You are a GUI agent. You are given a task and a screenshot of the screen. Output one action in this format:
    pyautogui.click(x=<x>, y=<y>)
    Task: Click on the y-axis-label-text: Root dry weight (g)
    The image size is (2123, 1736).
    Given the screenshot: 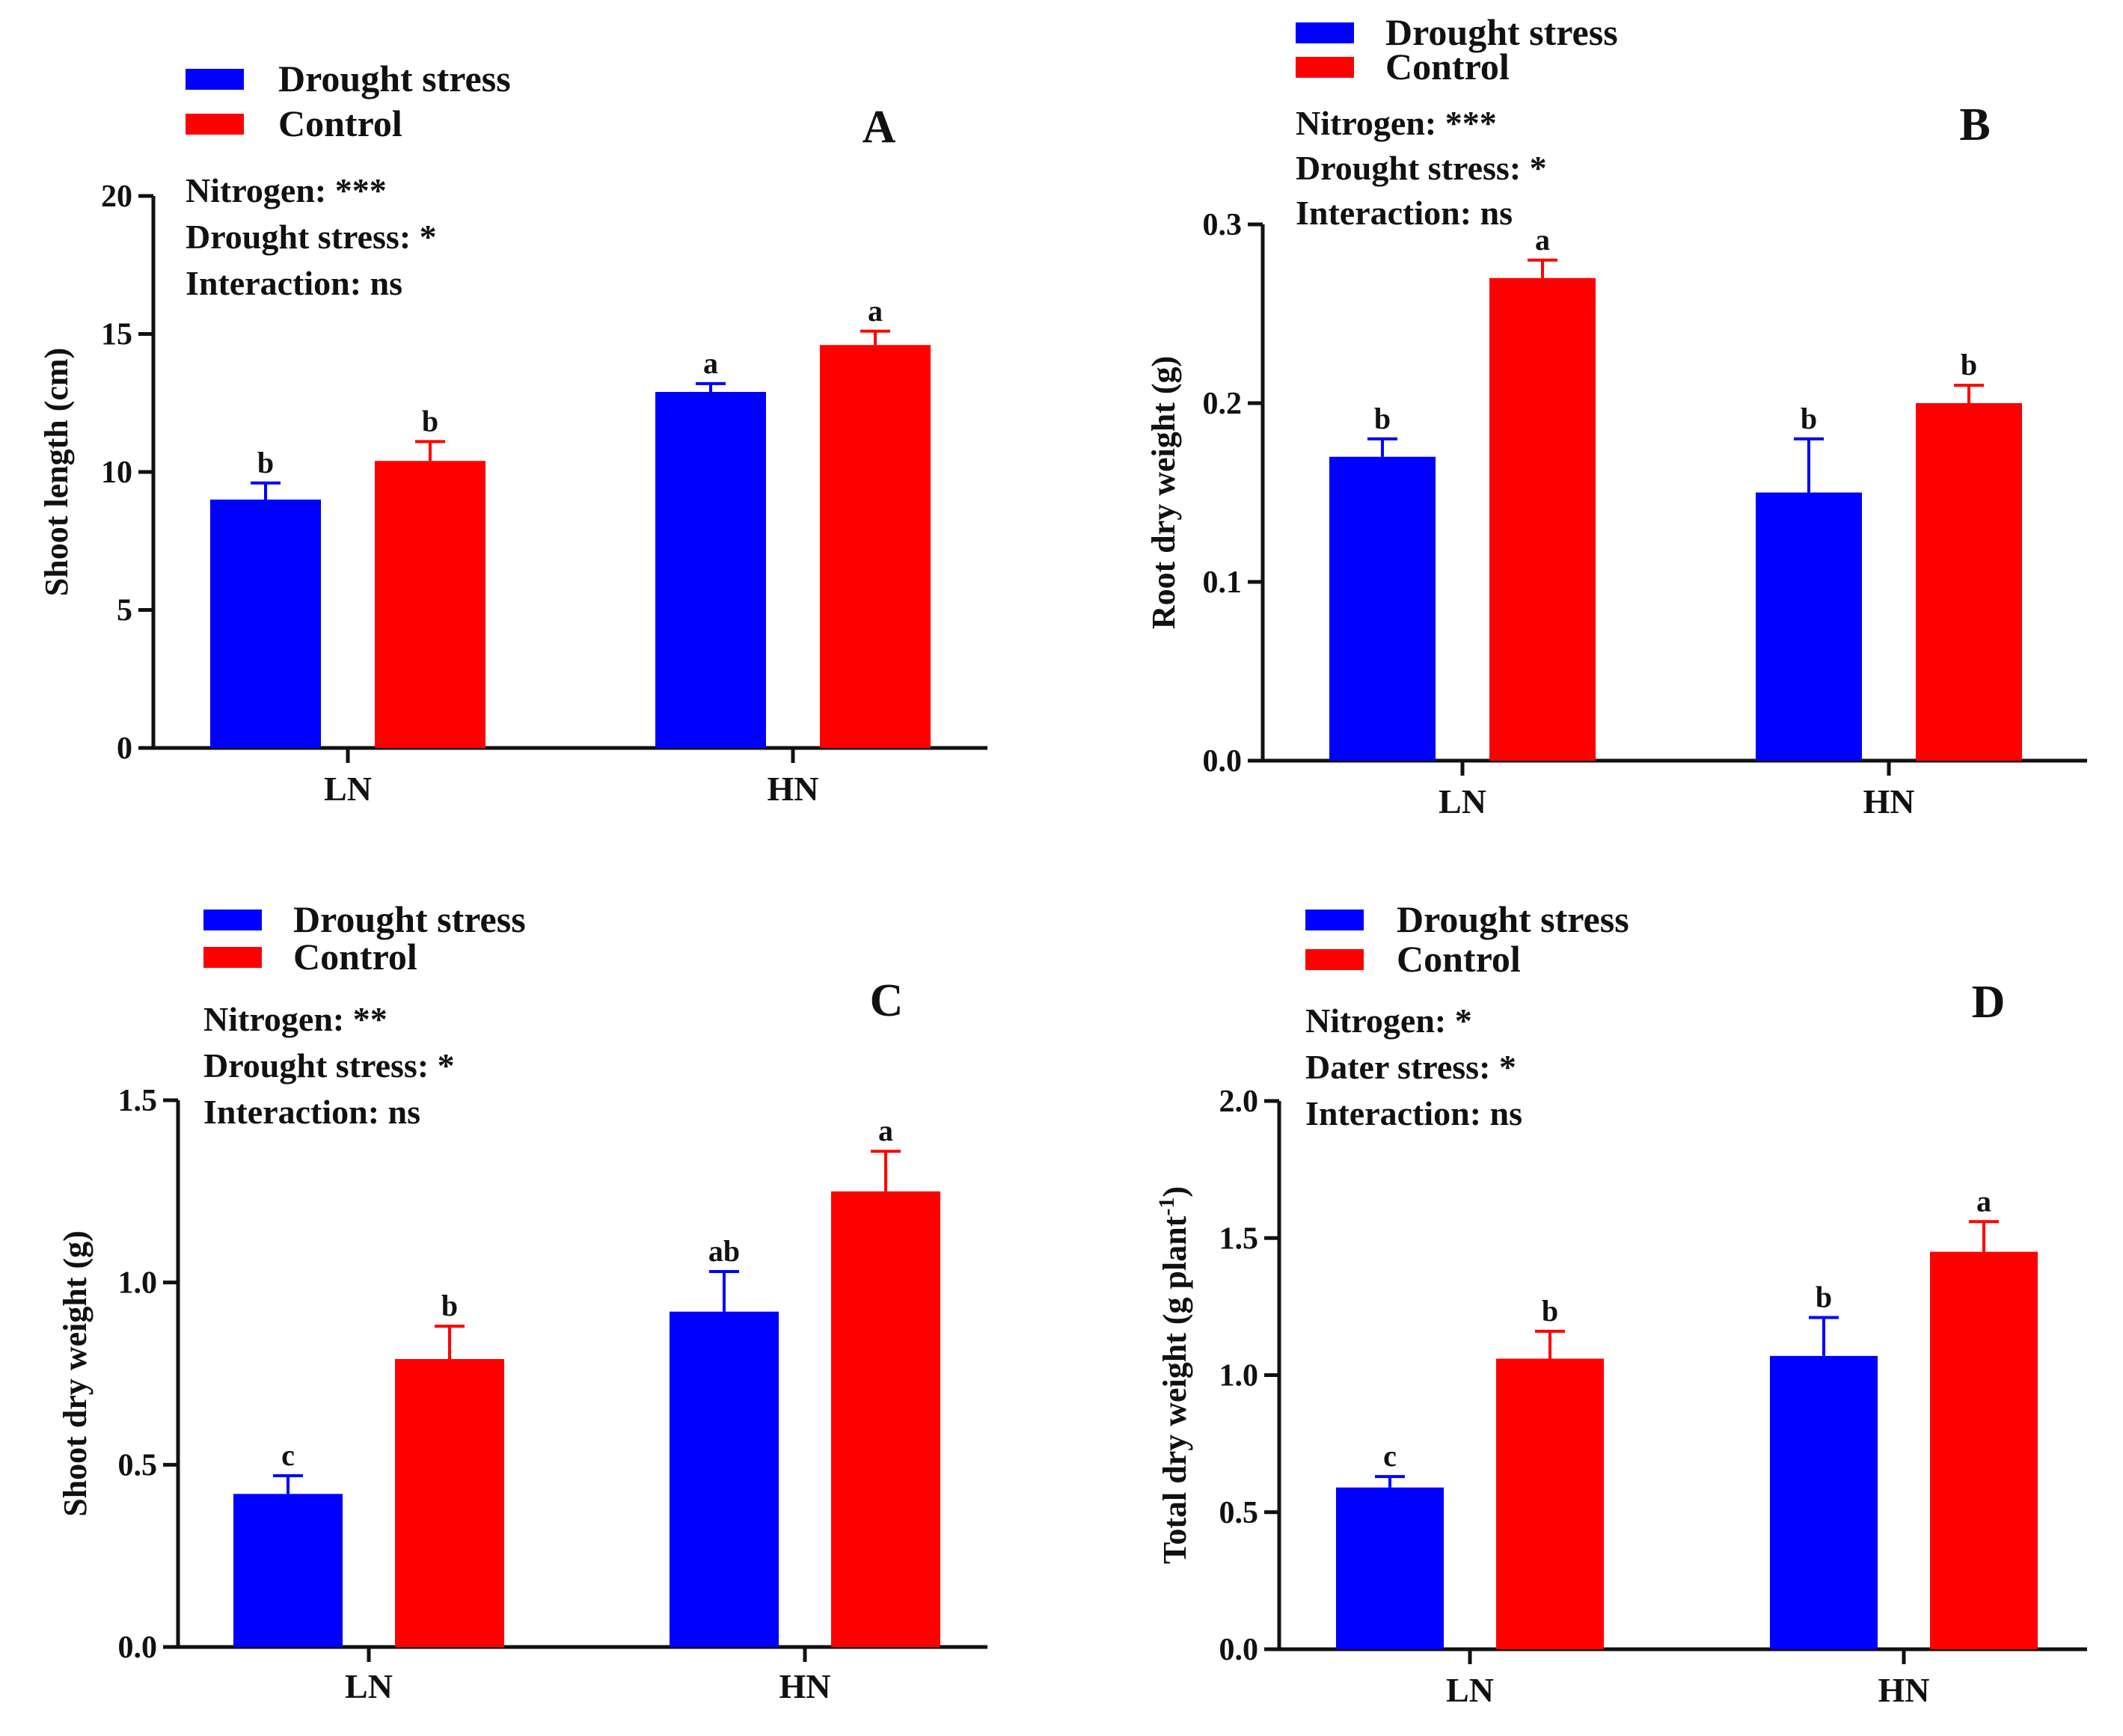 What is the action you would take?
    pyautogui.click(x=1163, y=492)
    